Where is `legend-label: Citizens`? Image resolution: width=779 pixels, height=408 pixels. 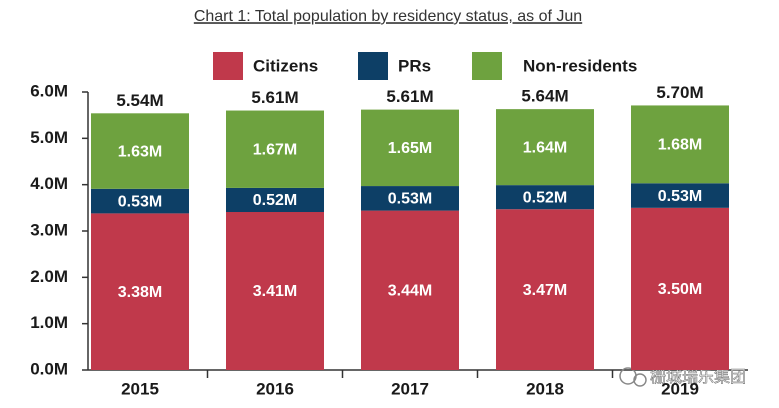
legend-label: Citizens is located at coordinates (285, 65).